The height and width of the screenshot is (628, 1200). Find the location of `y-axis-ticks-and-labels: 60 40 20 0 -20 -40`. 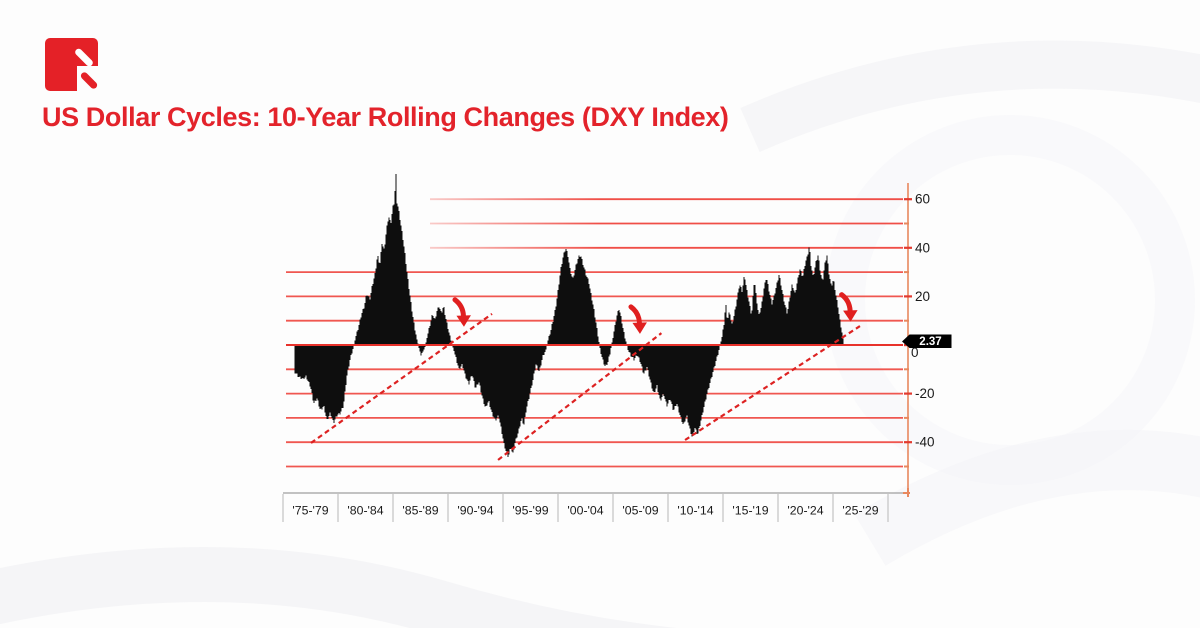

y-axis-ticks-and-labels: 60 40 20 0 -20 -40 is located at coordinates (919, 330).